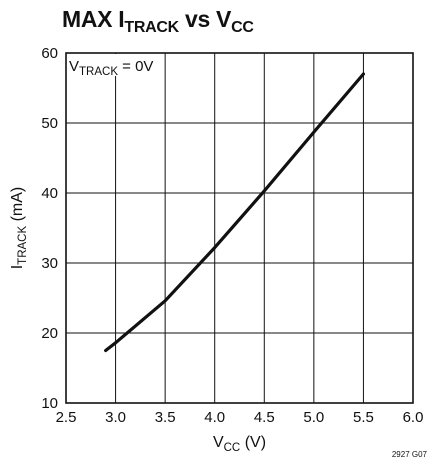 This screenshot has height=466, width=428. Describe the element at coordinates (165, 417) in the screenshot. I see `x-tick-label: 3.5` at that location.